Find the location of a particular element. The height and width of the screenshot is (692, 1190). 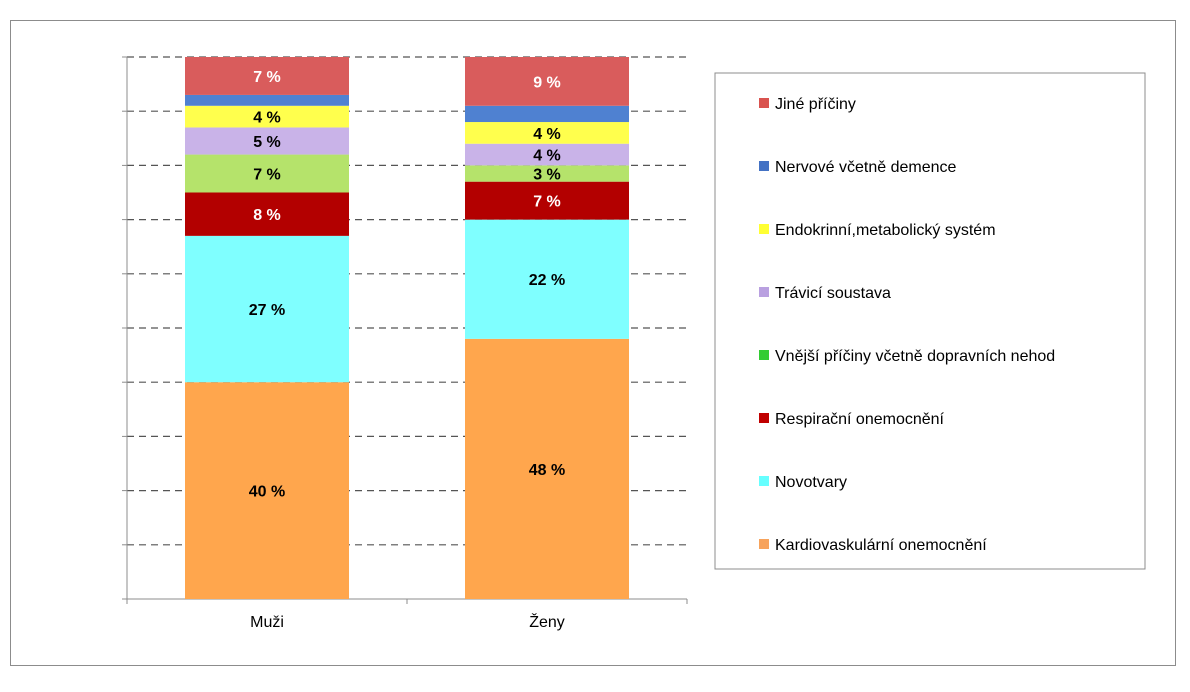

bar-nervove-vcetne-demence-muzi is located at coordinates (267, 100).